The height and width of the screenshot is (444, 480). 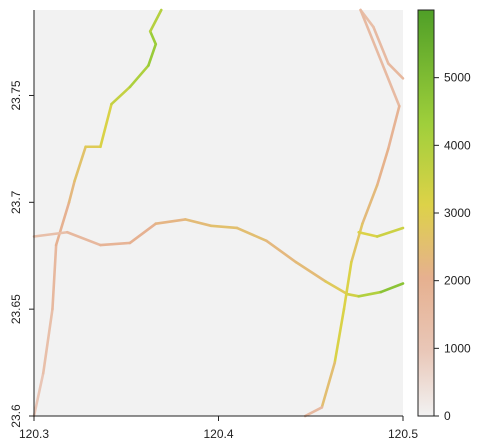 I want to click on x-tick-label-1: 120.4, so click(x=218, y=434).